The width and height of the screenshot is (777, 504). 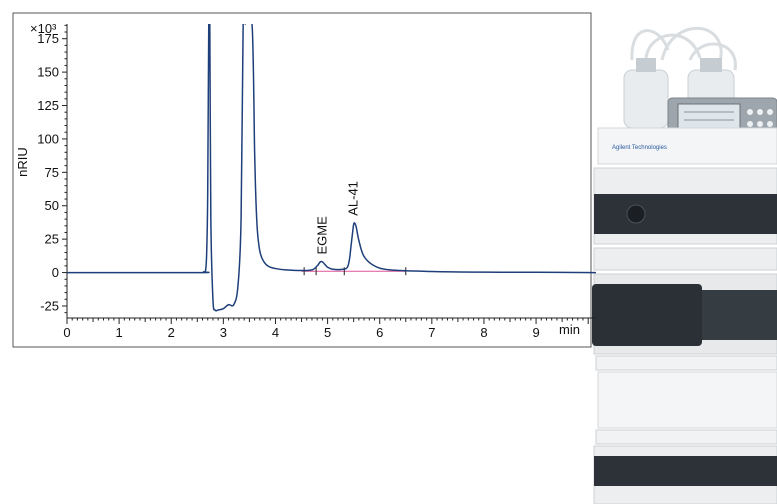 I want to click on x-tick-label: 4, so click(x=275, y=332).